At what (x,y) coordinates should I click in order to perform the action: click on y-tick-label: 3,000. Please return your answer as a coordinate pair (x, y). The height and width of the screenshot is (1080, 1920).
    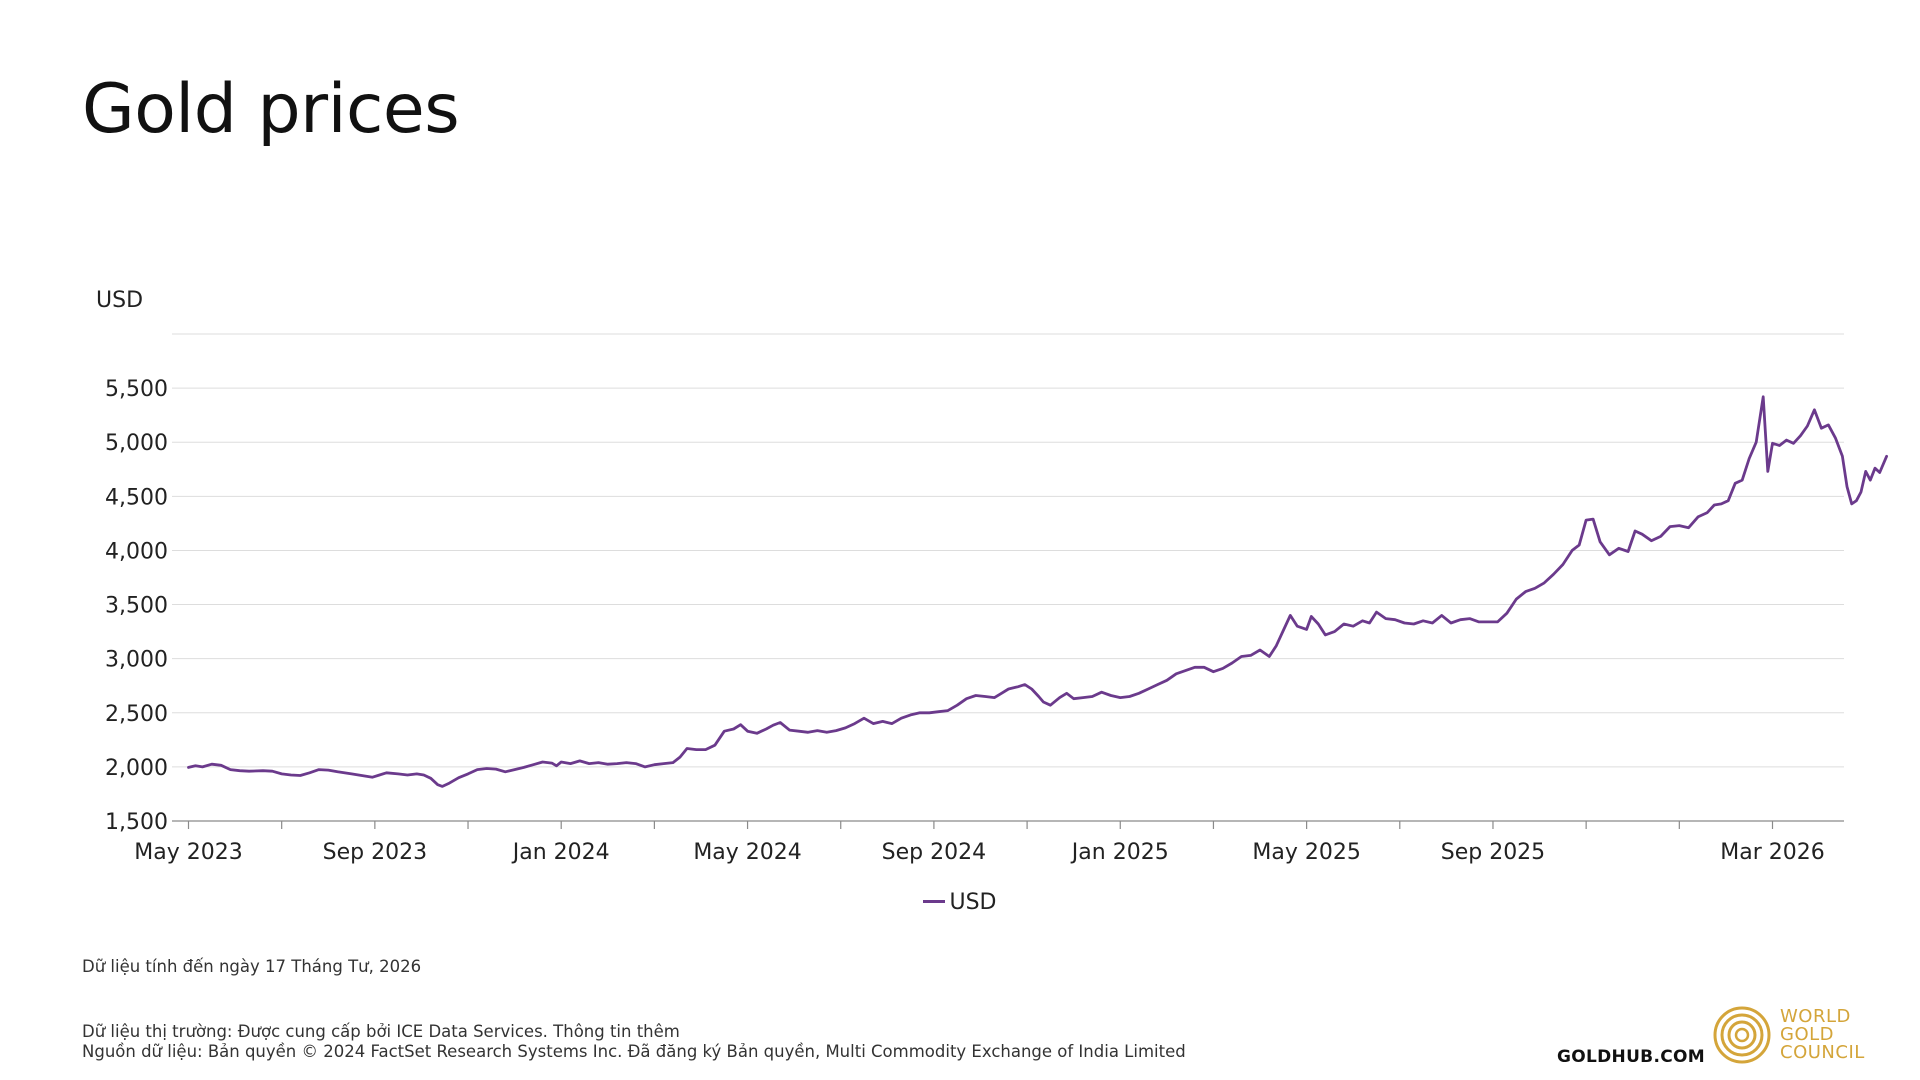
    Looking at the image, I should click on (136, 660).